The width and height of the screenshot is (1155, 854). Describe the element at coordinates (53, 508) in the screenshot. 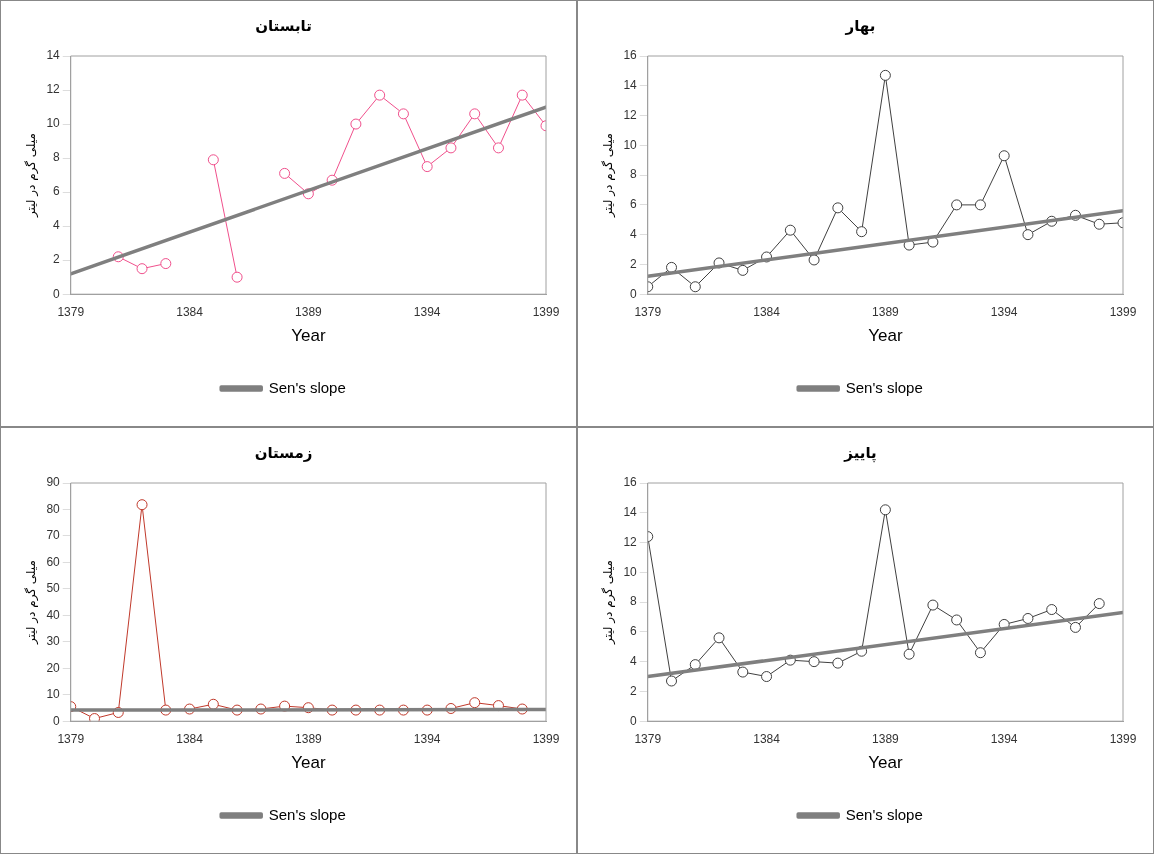

I see `y-tick-label: 80` at that location.